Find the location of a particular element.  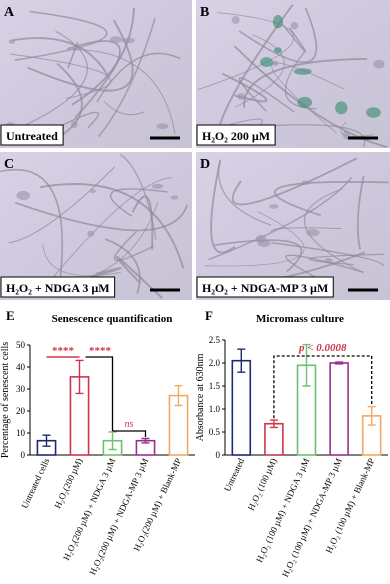

panel-caption: H₂O₂ 200 µM is located at coordinates (236, 136).